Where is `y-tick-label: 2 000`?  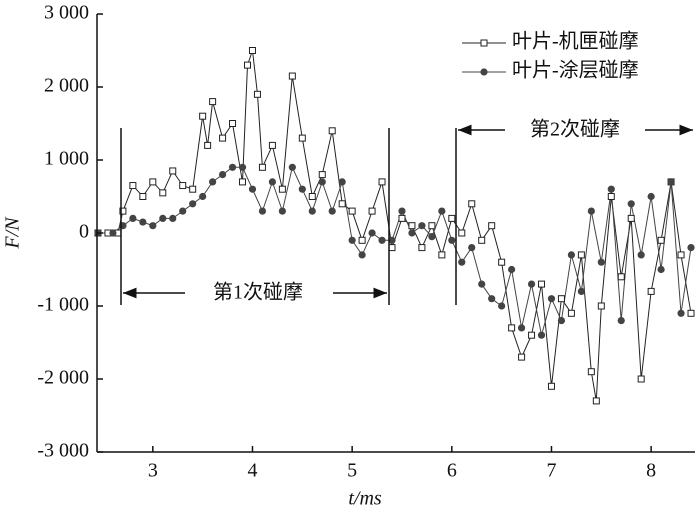 y-tick-label: 2 000 is located at coordinates (66, 86).